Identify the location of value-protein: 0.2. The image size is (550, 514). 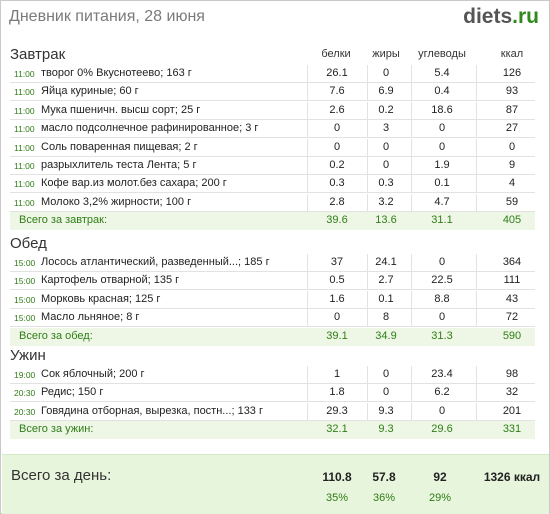
(337, 165).